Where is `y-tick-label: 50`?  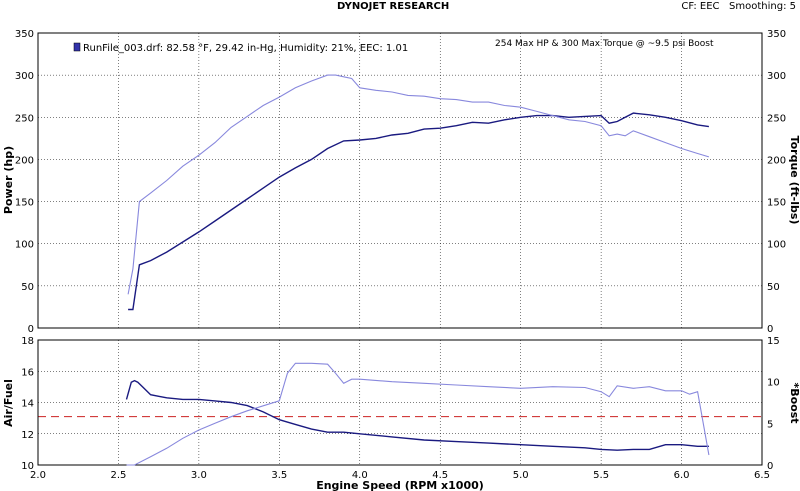
y-tick-label: 50 is located at coordinates (27, 287).